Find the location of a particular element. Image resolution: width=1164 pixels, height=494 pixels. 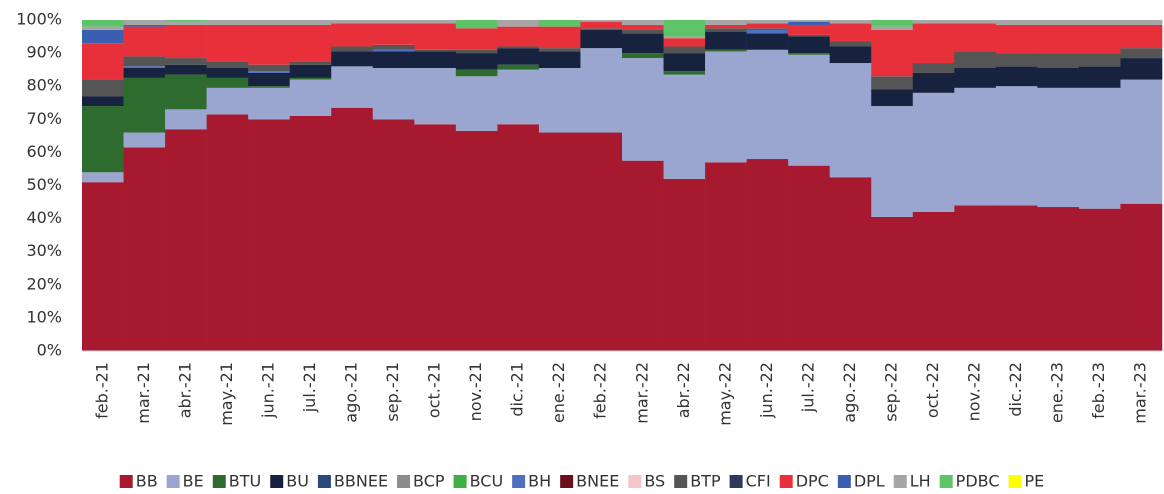

legend-label: BBNEE is located at coordinates (361, 481).